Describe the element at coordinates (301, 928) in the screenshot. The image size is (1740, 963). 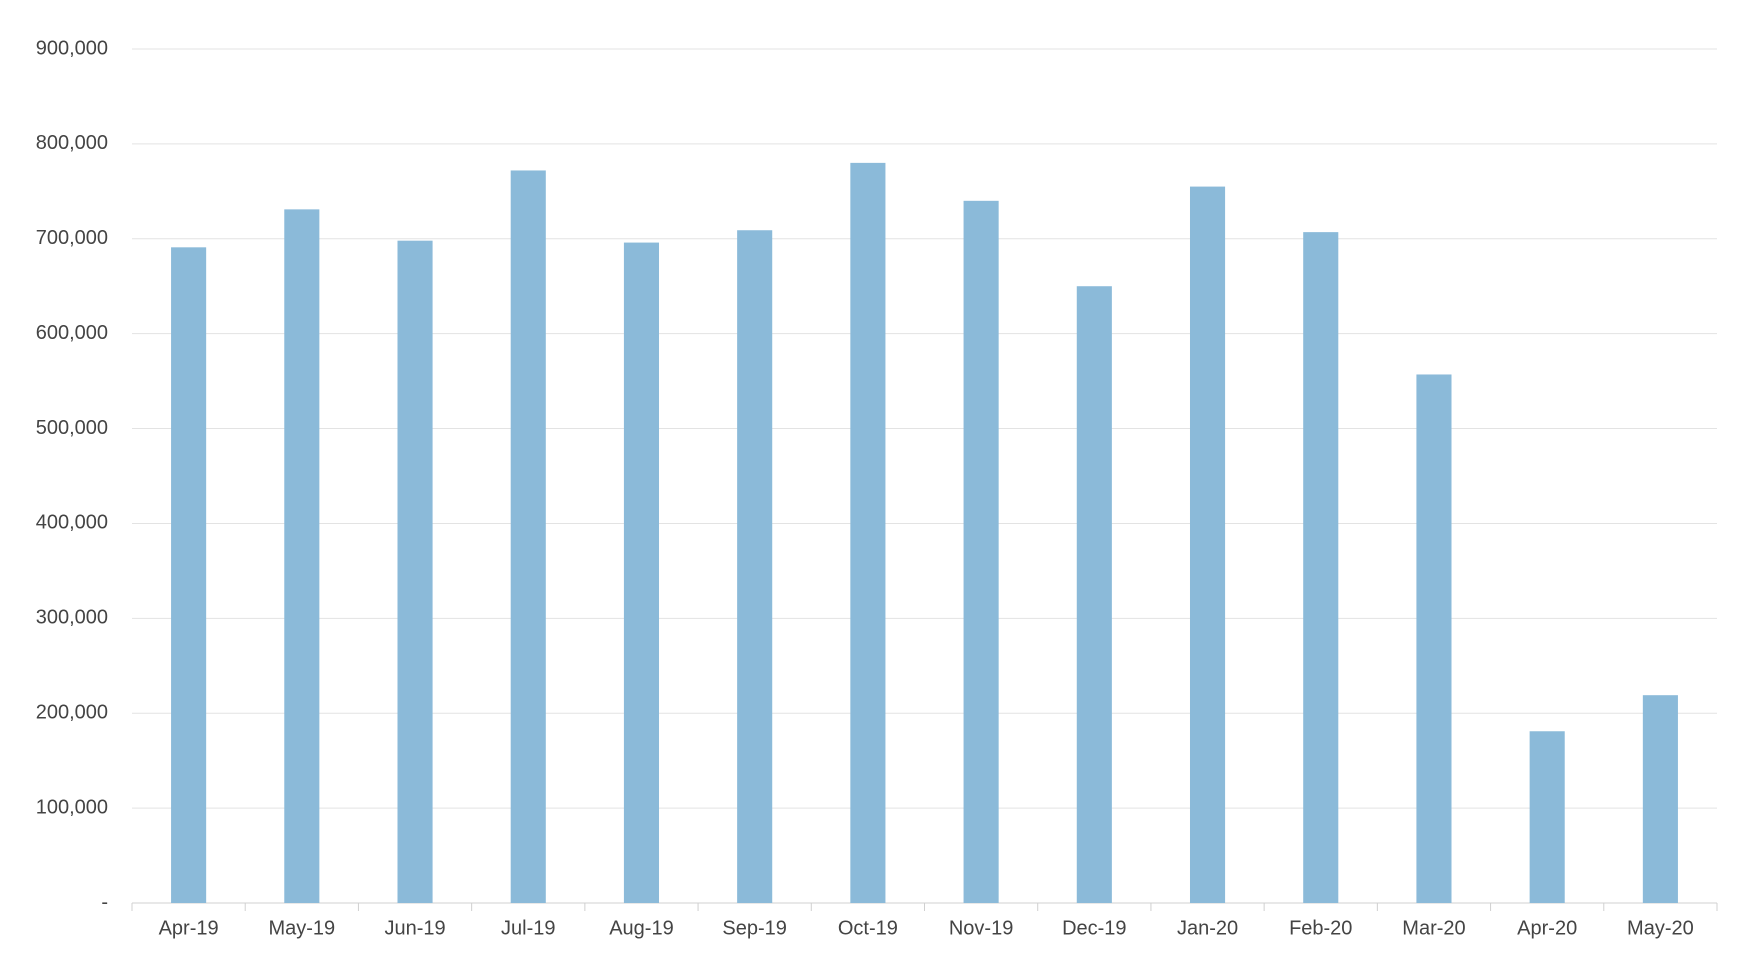
I see `x-tick-label: May-19` at that location.